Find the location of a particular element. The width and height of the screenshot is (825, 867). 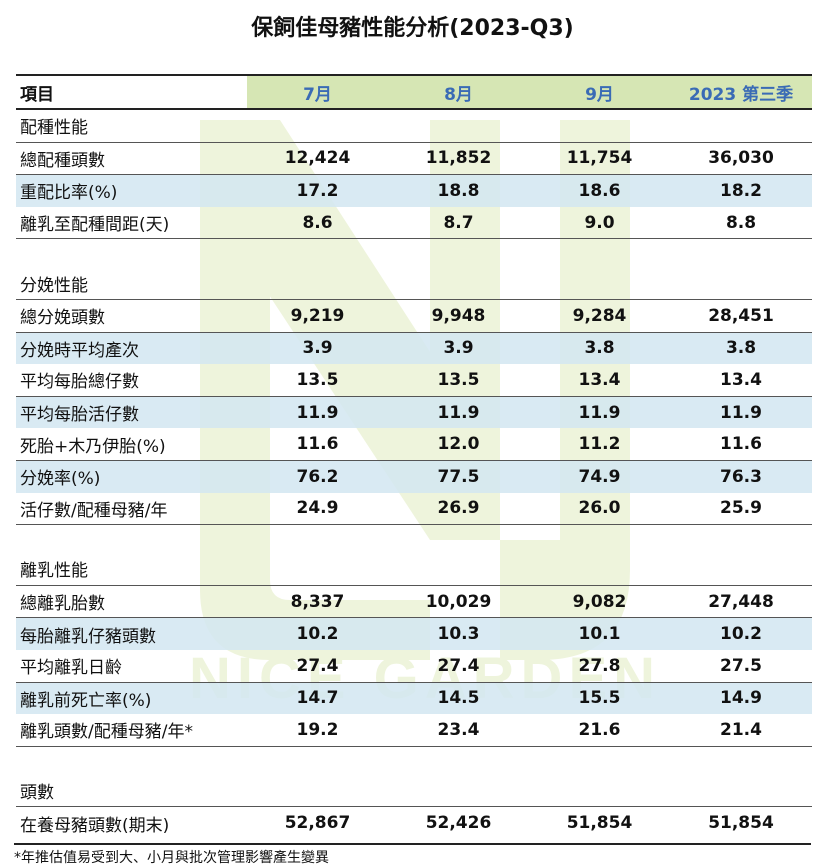

cell-value: 27,448 is located at coordinates (741, 602).